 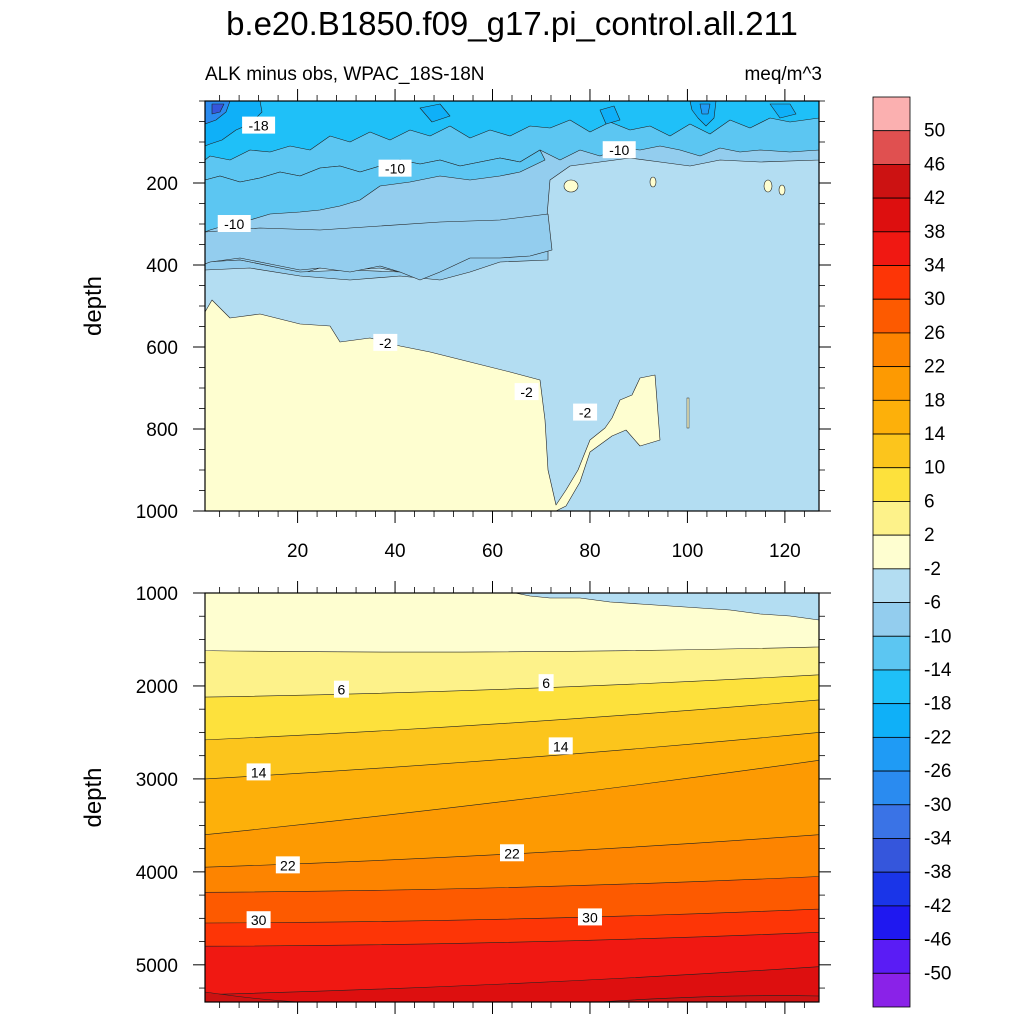 What do you see at coordinates (934, 400) in the screenshot?
I see `colorbar-label: 18` at bounding box center [934, 400].